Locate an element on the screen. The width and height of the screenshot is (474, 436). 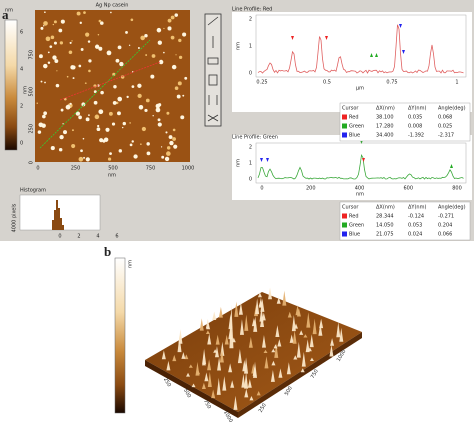
table-cell: 21.075 is located at coordinates (385, 235).